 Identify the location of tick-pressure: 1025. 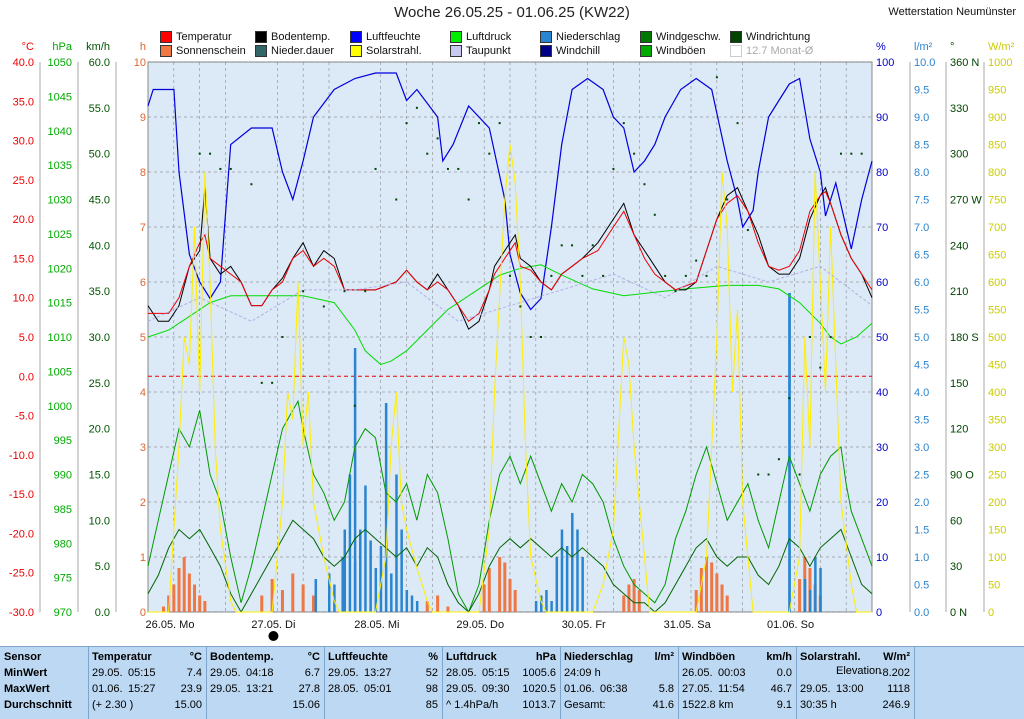
(60, 235).